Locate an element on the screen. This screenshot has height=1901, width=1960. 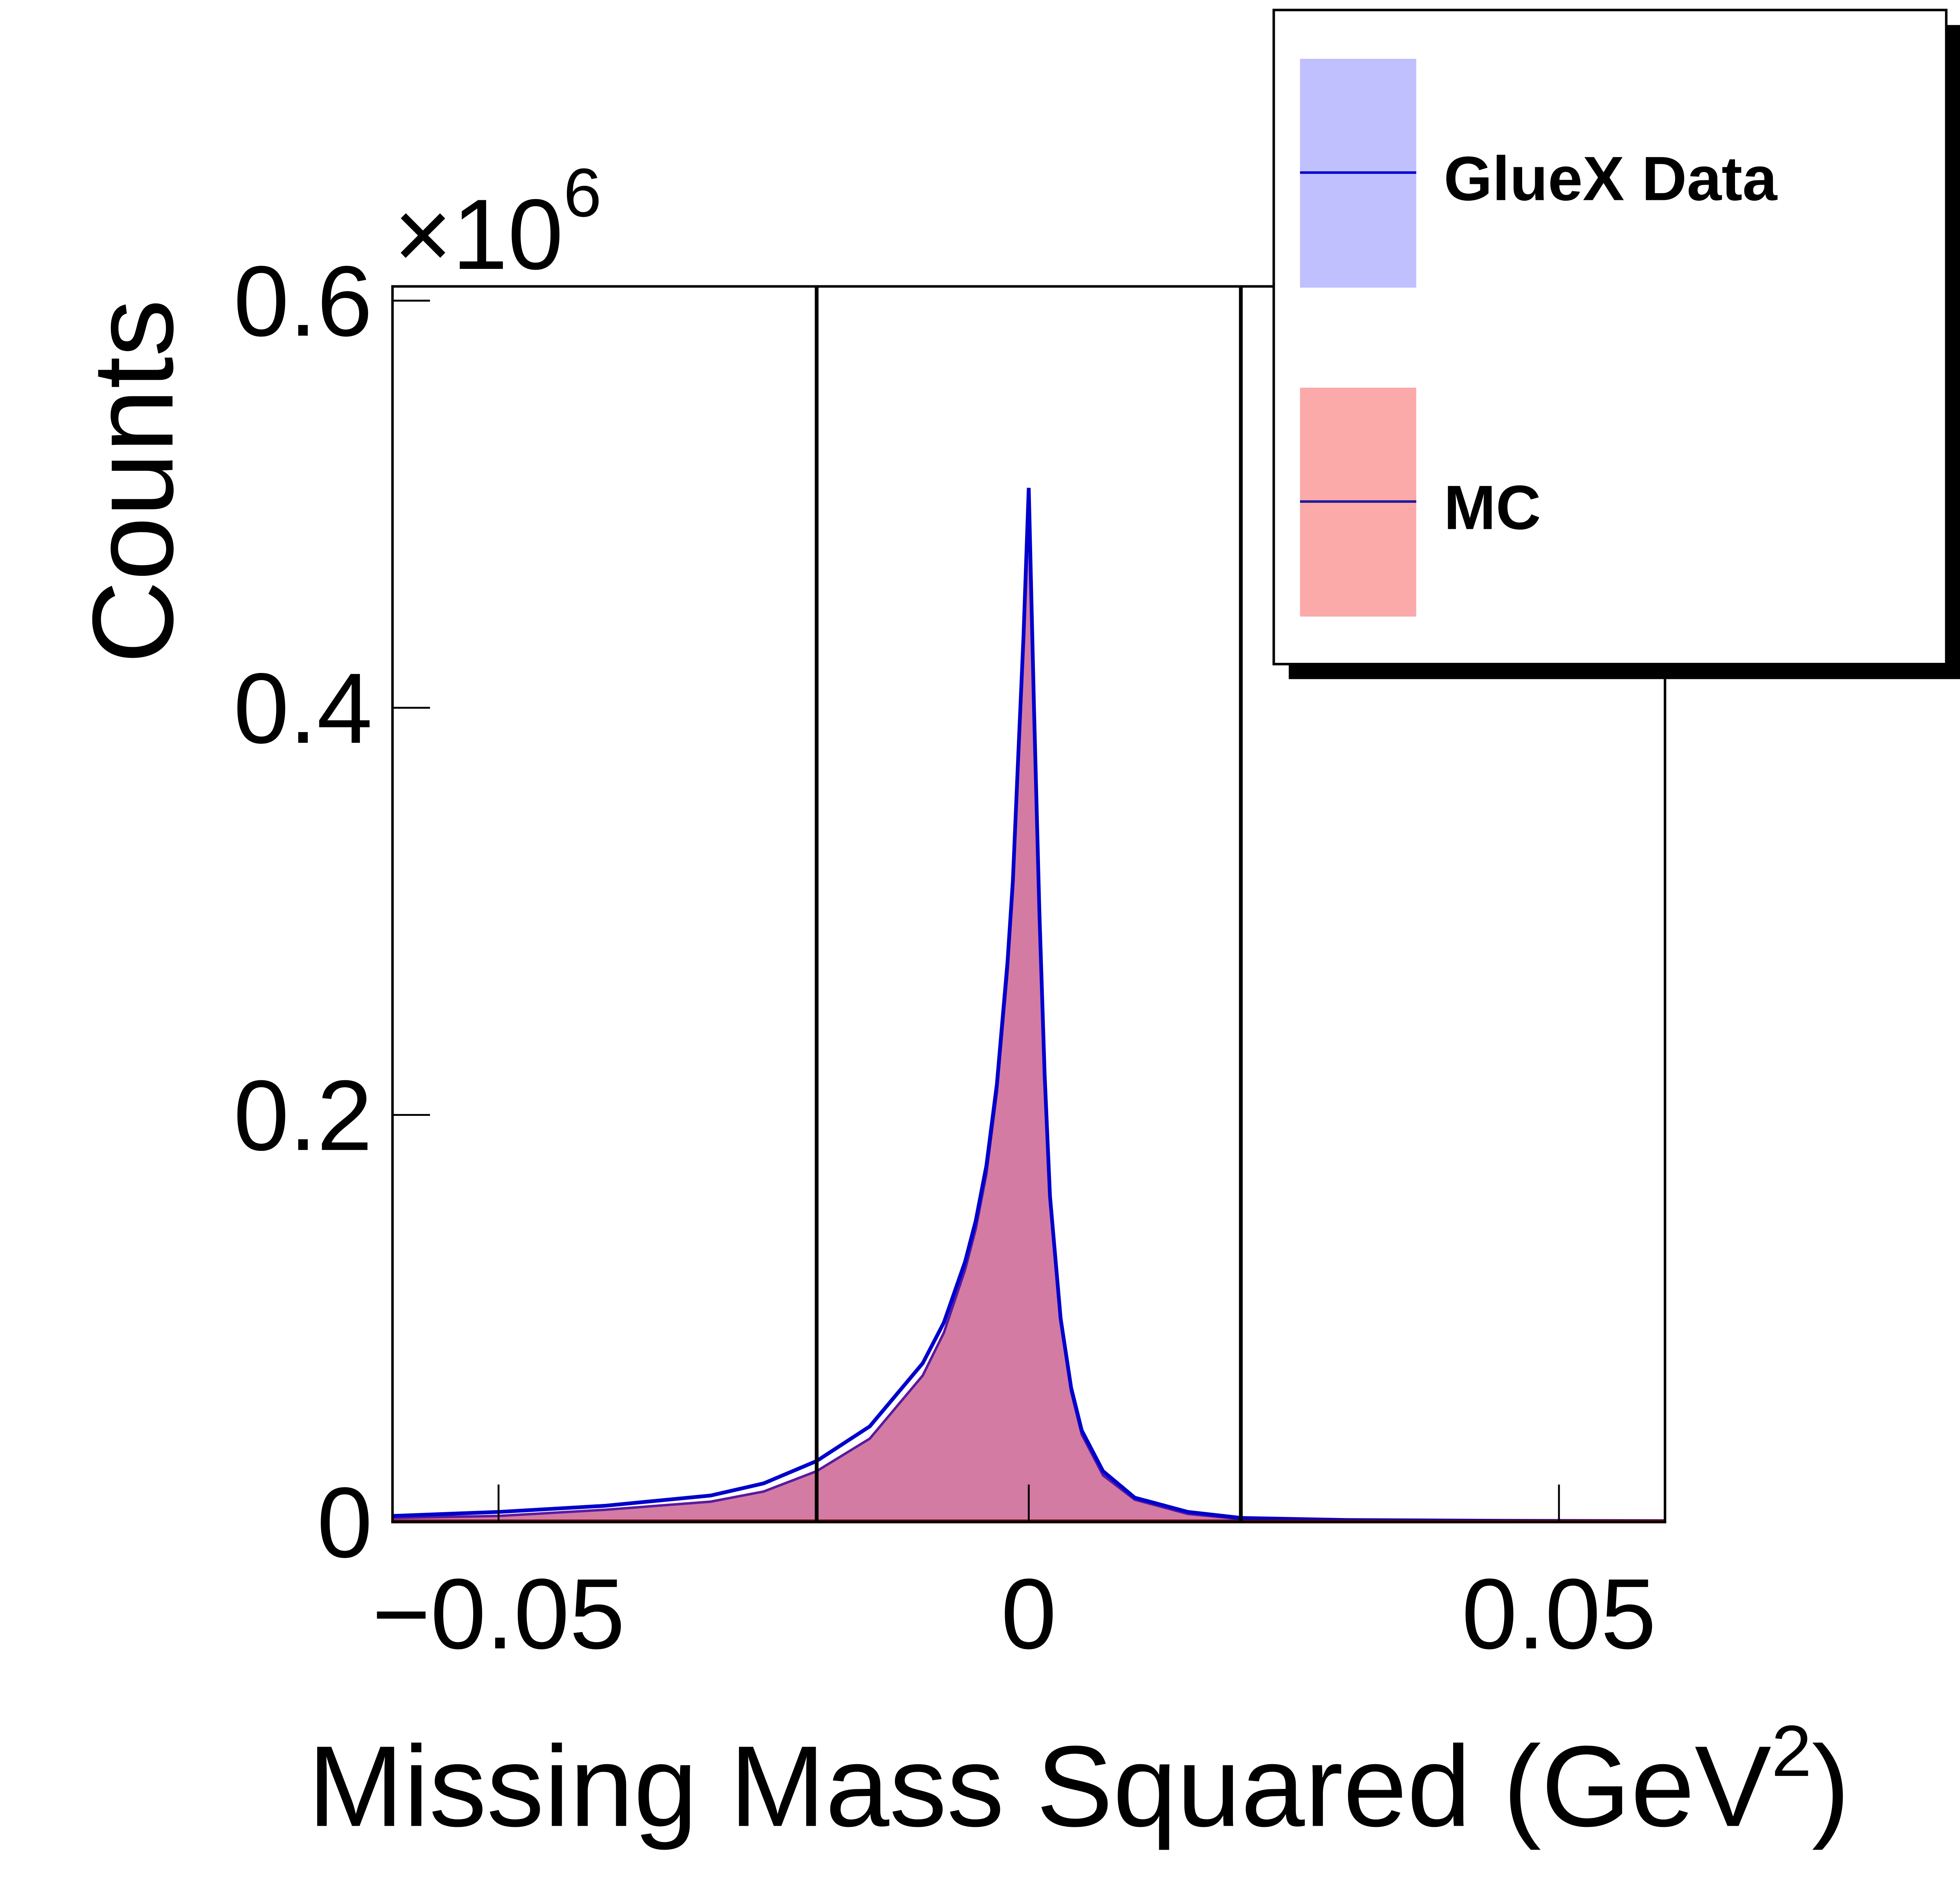
legend: GlueX Data MC is located at coordinates (1616, 344).